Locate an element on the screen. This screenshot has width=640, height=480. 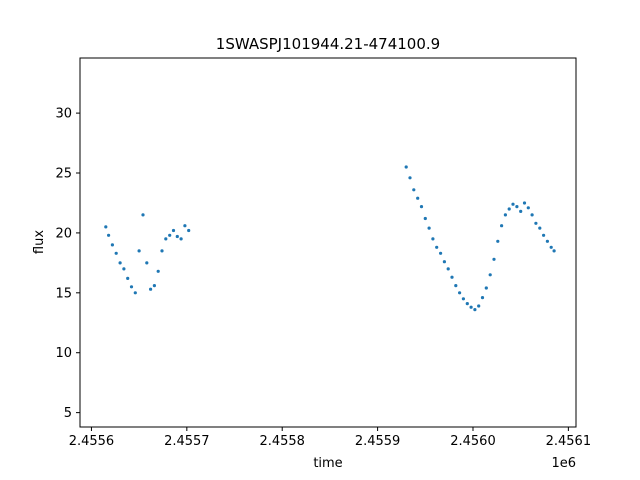
x-axis-offset-label: 1e6 is located at coordinates (563, 463).